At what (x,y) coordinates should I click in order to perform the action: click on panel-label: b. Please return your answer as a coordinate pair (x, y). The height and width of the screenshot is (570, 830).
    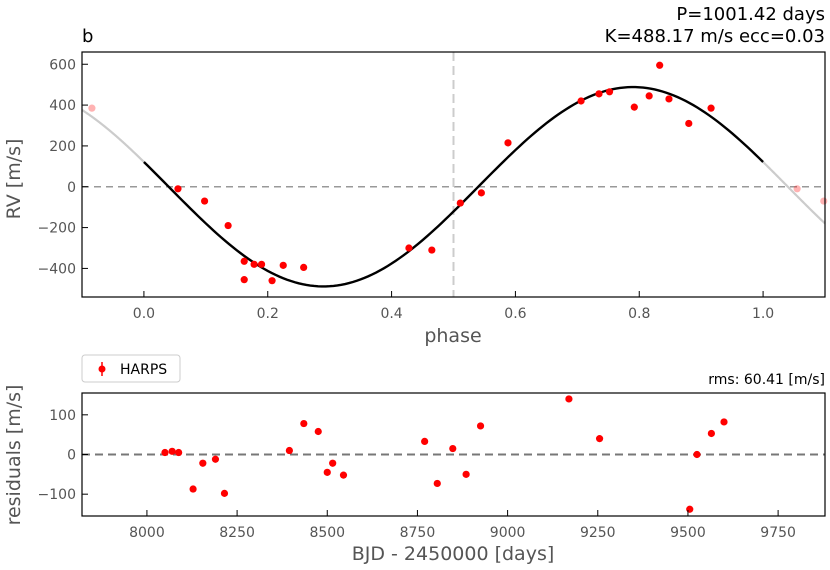
    Looking at the image, I should click on (87, 36).